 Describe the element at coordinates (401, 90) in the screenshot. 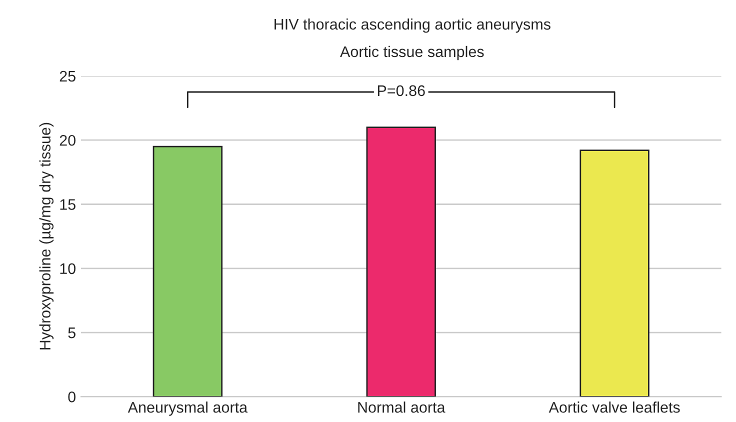

I see `annotation: P=0.86` at that location.